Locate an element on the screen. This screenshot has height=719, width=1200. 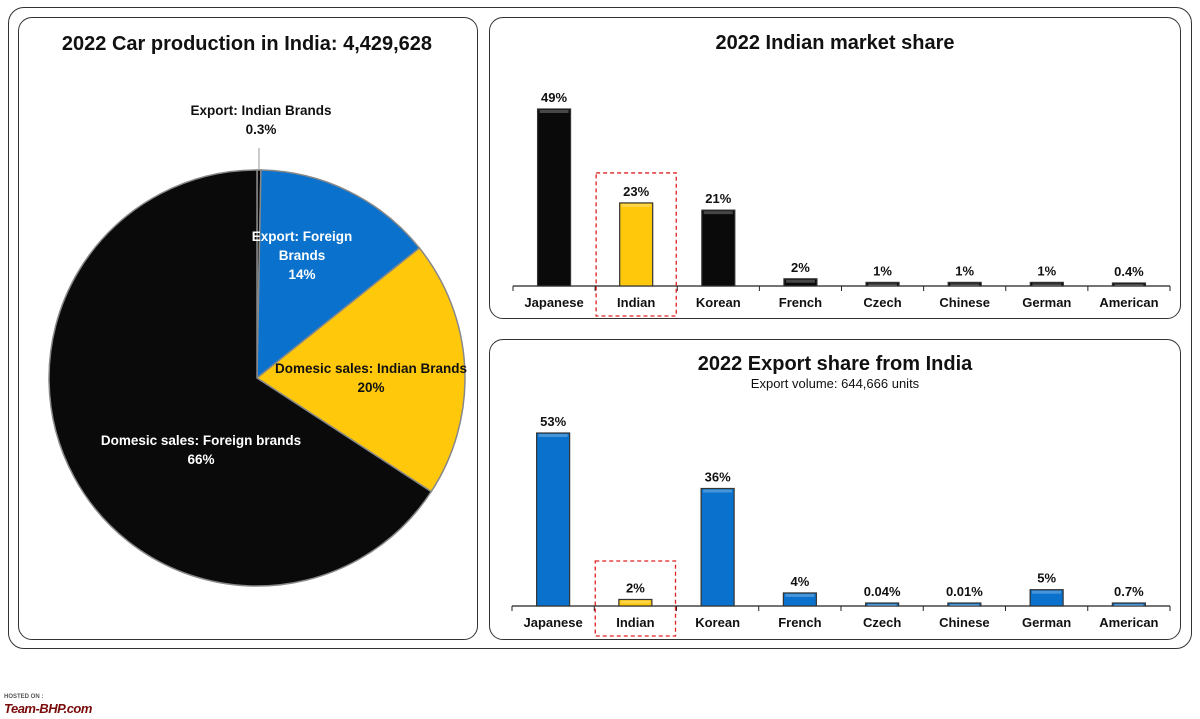
pie-title: 2022 Car production in India: 4,429,628 is located at coordinates (247, 44).